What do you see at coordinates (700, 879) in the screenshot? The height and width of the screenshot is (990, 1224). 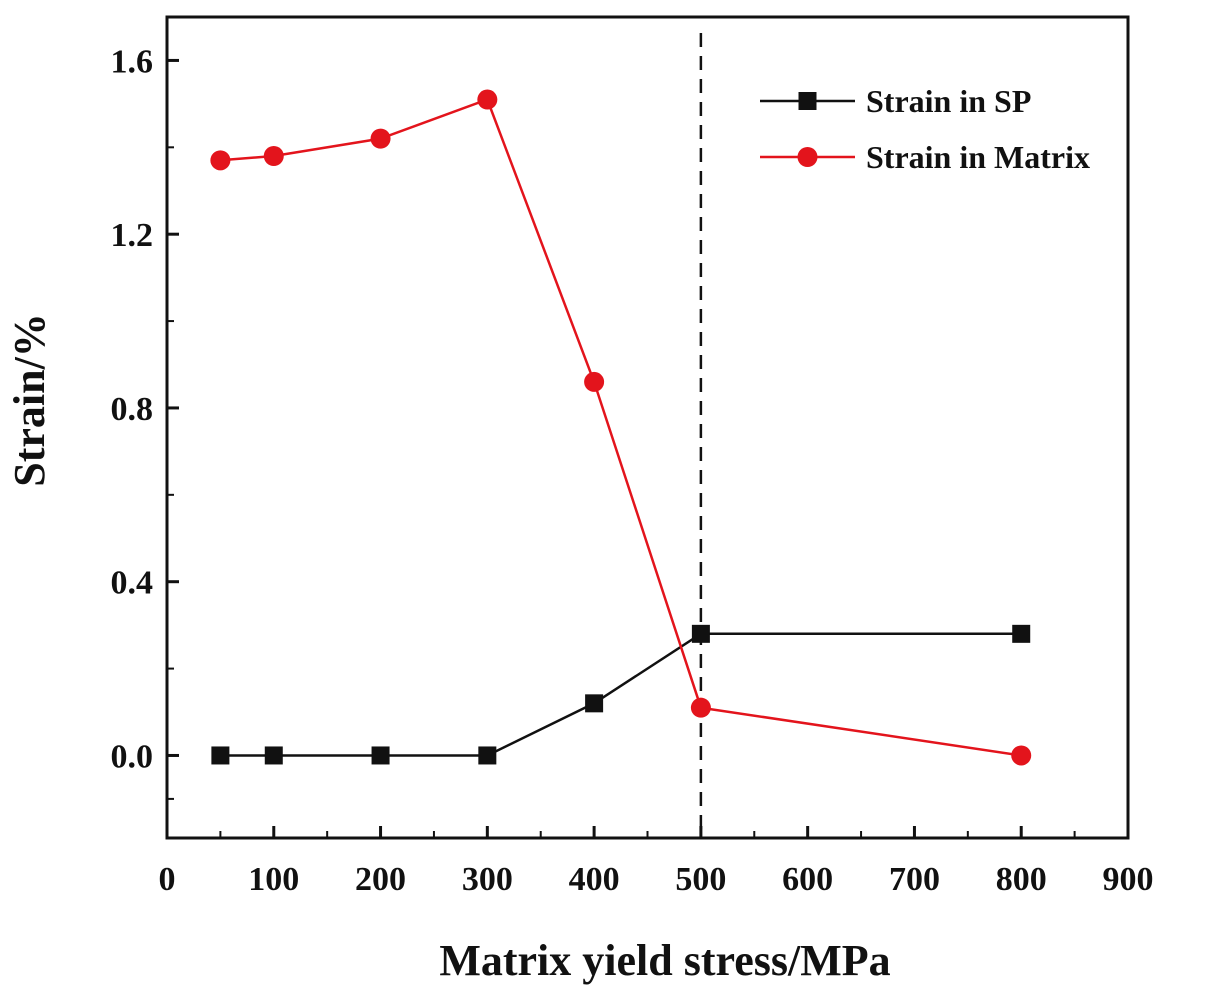 I see `x-tick-label: 500` at bounding box center [700, 879].